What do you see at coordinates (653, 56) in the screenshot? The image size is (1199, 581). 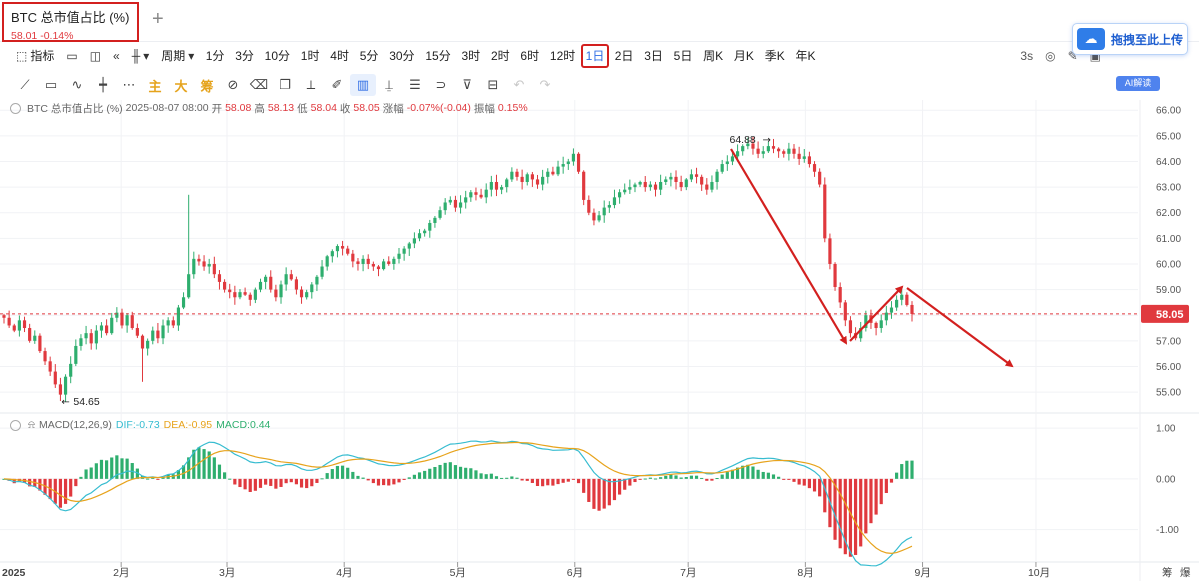 I see `period-14: 3日` at bounding box center [653, 56].